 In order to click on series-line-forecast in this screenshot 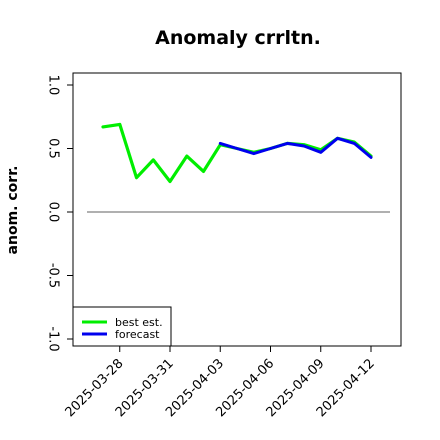, I will do `click(295, 147)`.